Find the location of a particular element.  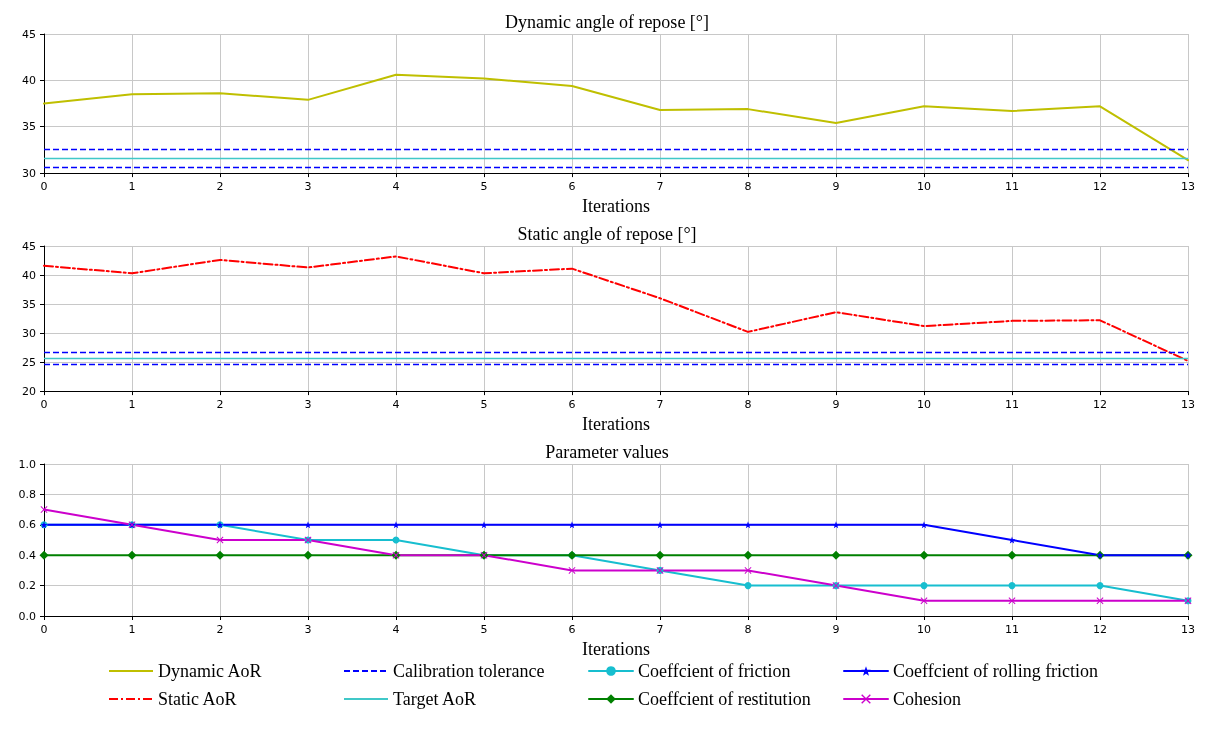

legend-label: Coeffcient of rolling friction is located at coordinates (996, 671).